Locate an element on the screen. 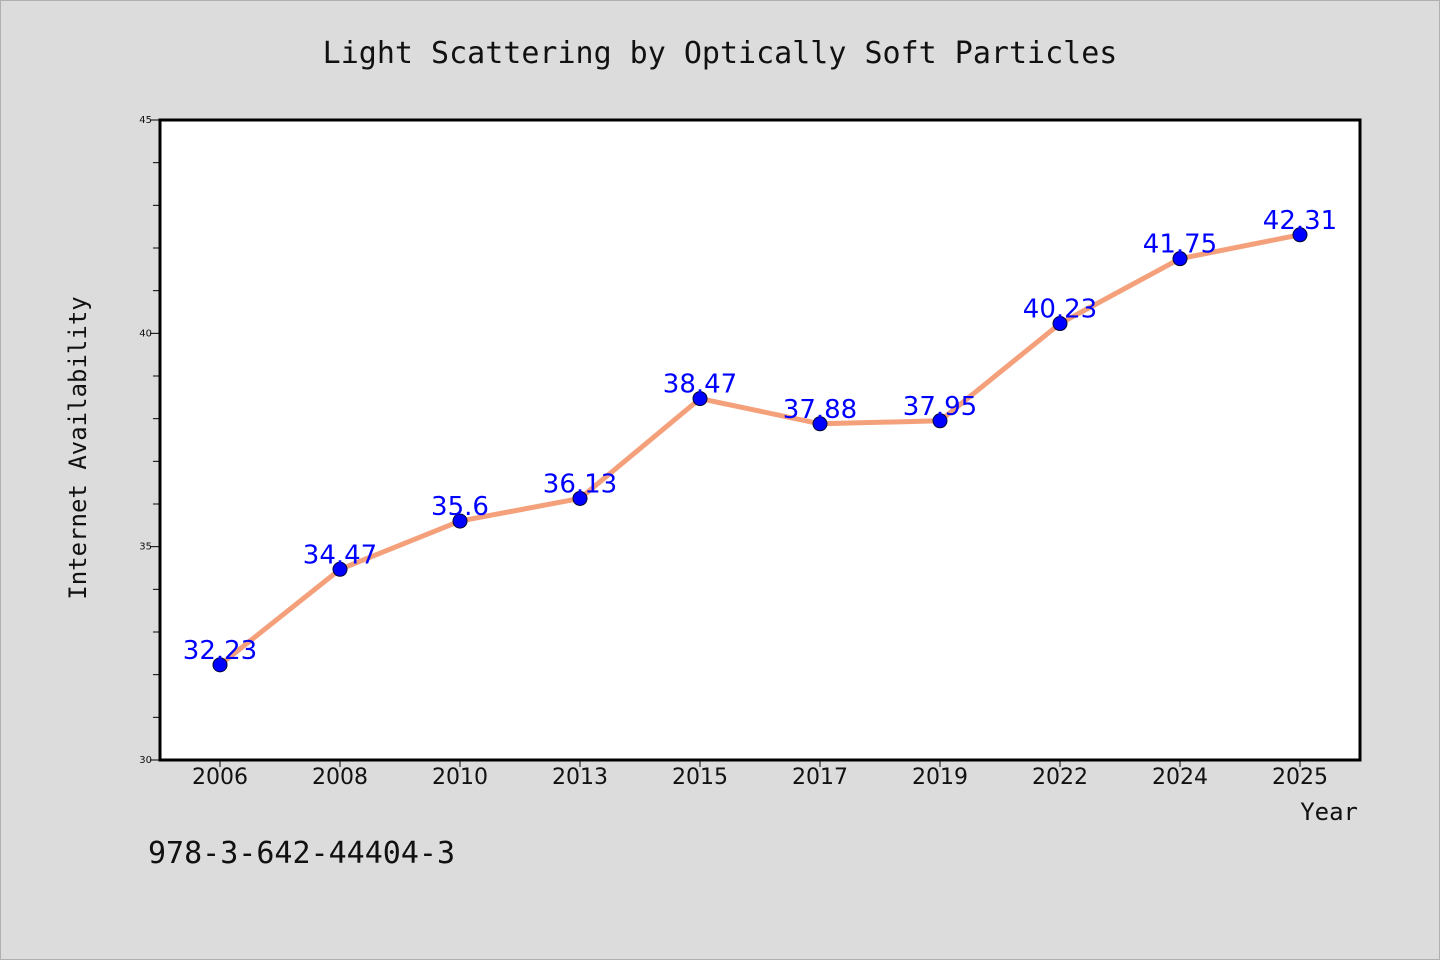 The height and width of the screenshot is (960, 1440). x-tick-label: 2013 is located at coordinates (580, 777).